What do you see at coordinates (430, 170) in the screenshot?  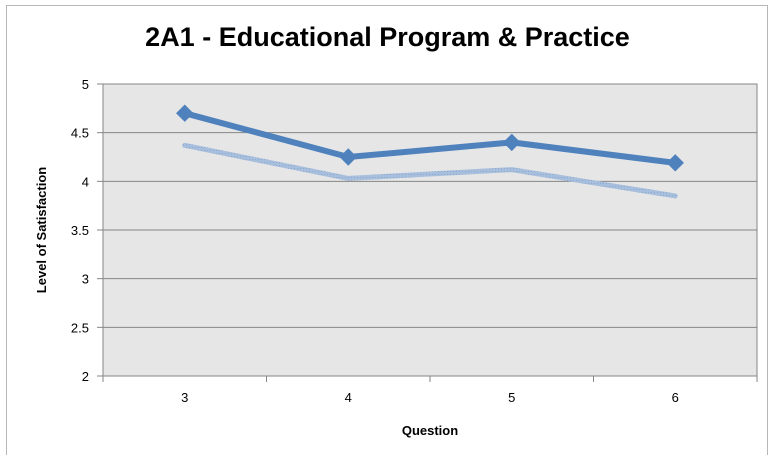 I see `series-1-line` at bounding box center [430, 170].